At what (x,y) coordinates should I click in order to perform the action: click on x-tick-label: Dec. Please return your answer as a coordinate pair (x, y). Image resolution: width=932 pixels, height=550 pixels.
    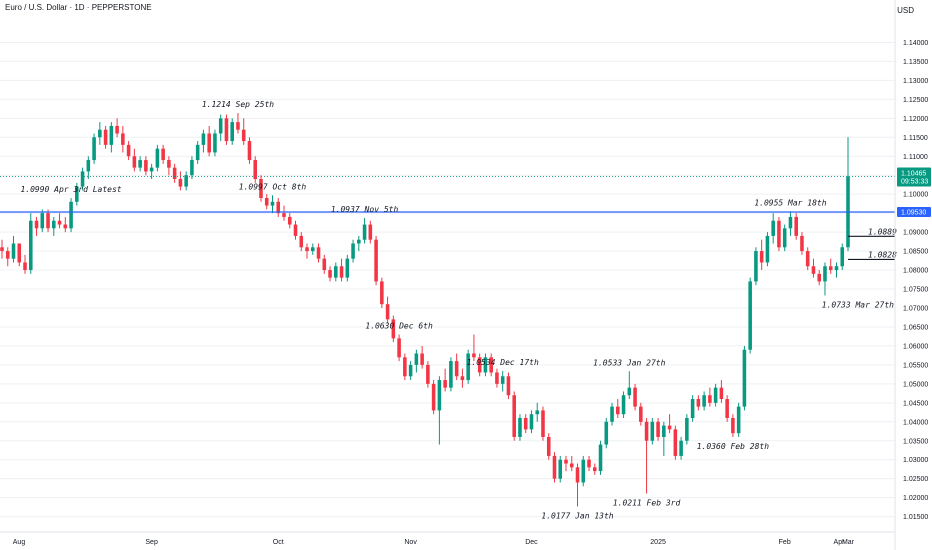
    Looking at the image, I should click on (531, 542).